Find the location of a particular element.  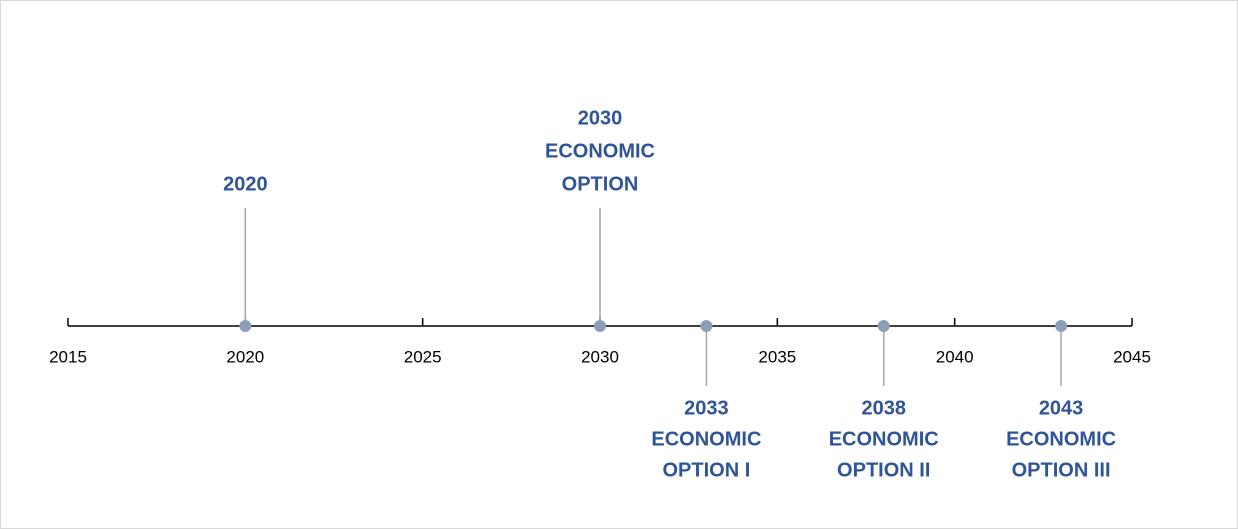

x-tick-label: 2030 is located at coordinates (600, 356).